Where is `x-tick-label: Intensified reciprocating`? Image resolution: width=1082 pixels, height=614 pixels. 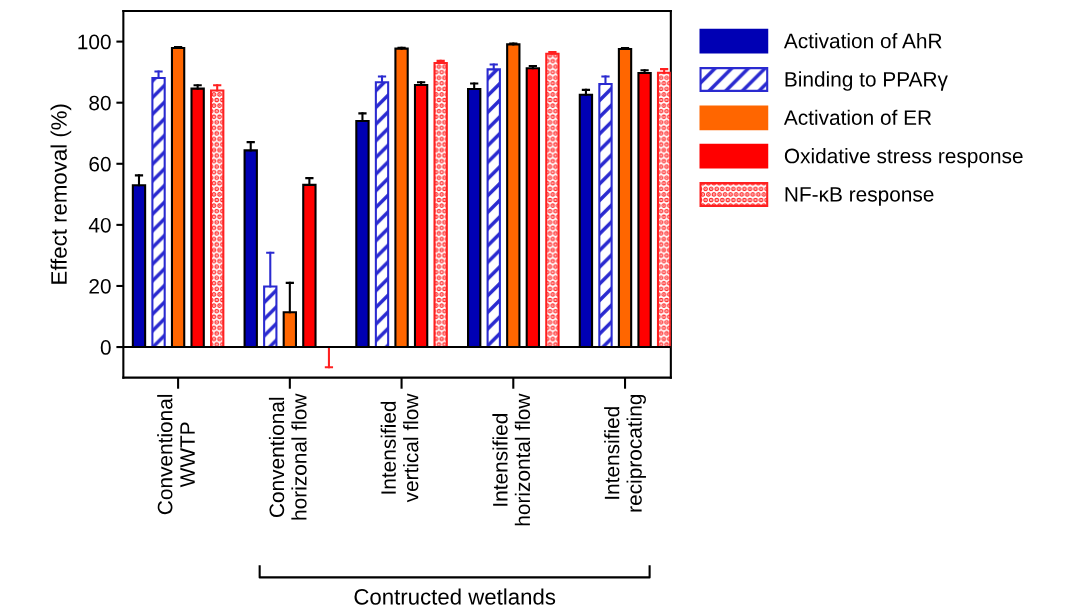 x-tick-label: Intensified reciprocating is located at coordinates (625, 453).